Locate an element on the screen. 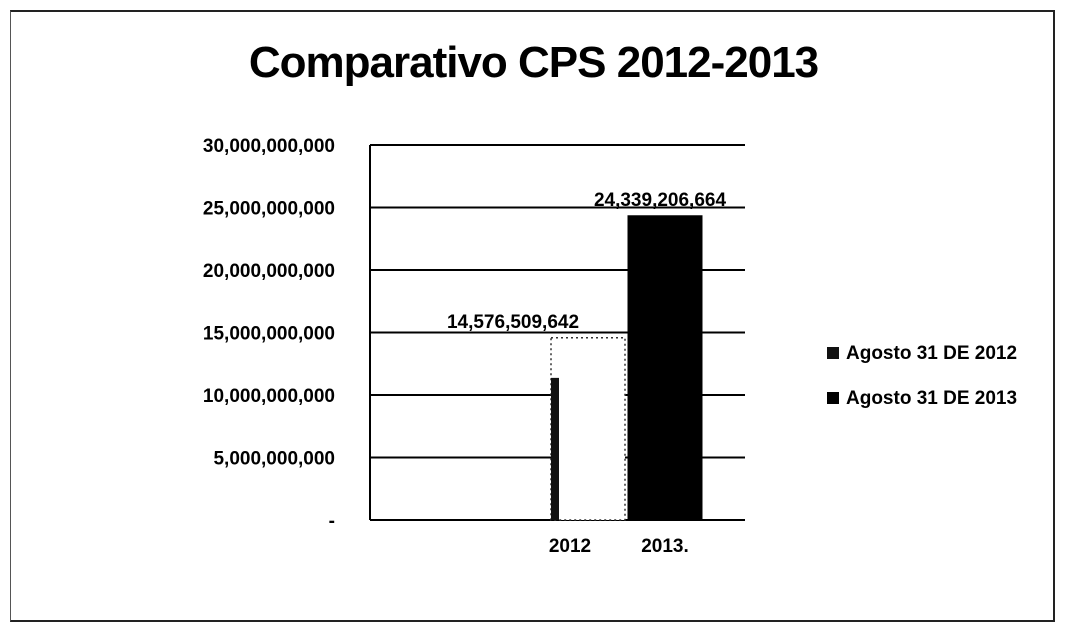  y-tick-label-0: - is located at coordinates (332, 521).